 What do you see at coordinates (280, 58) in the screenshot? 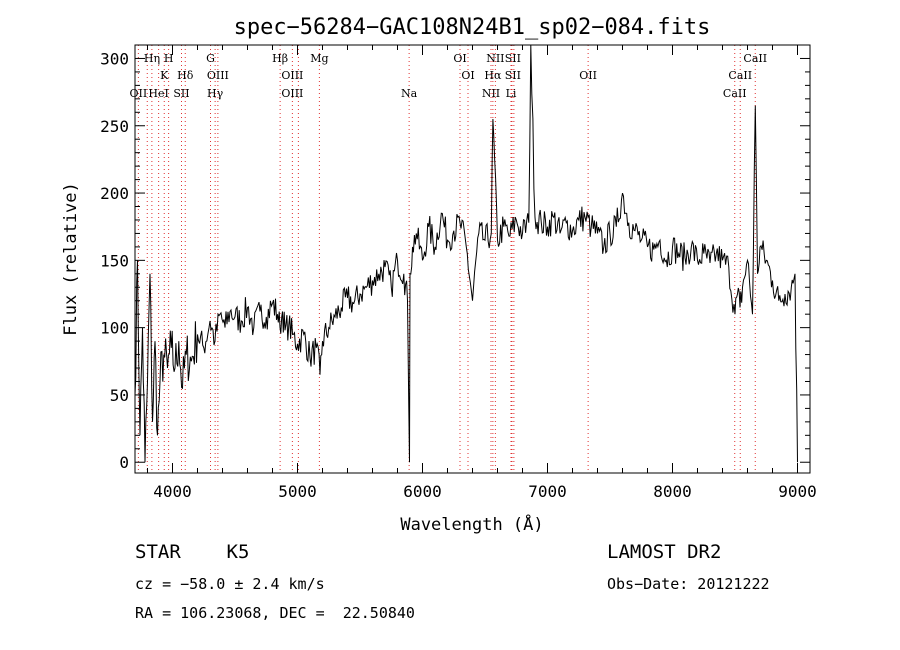
I see `line-label: Hβ` at bounding box center [280, 58].